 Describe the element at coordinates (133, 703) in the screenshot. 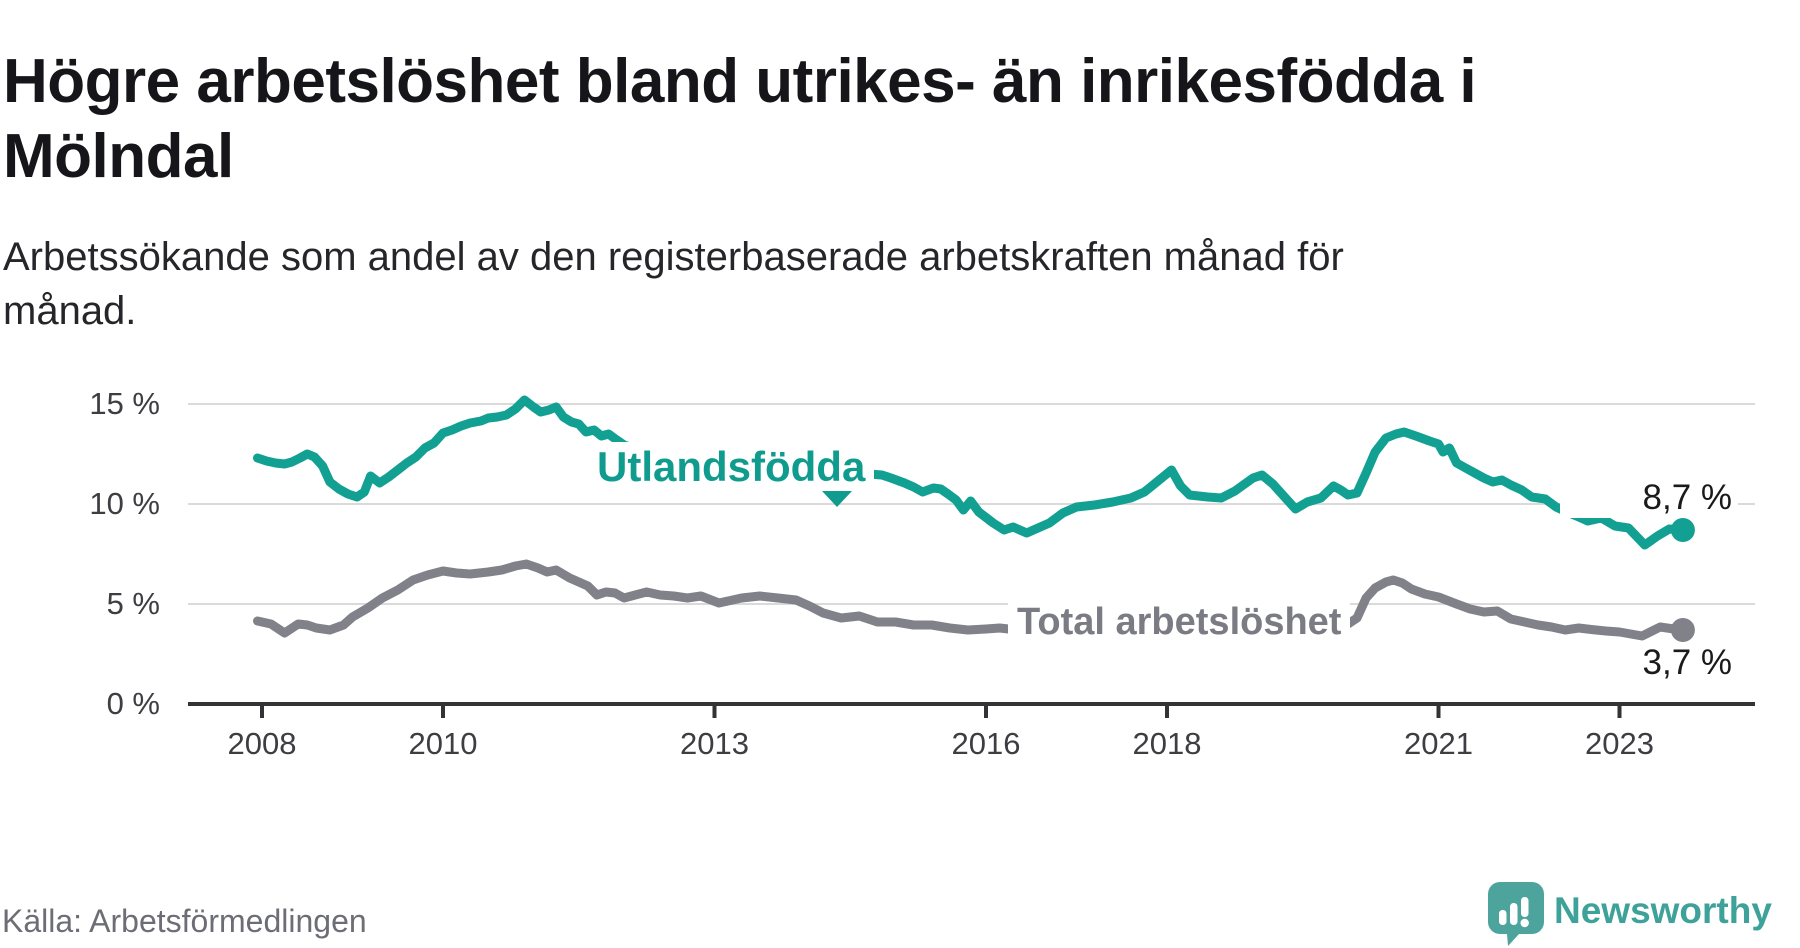

I see `y-axis-tick-label: 0 %` at that location.